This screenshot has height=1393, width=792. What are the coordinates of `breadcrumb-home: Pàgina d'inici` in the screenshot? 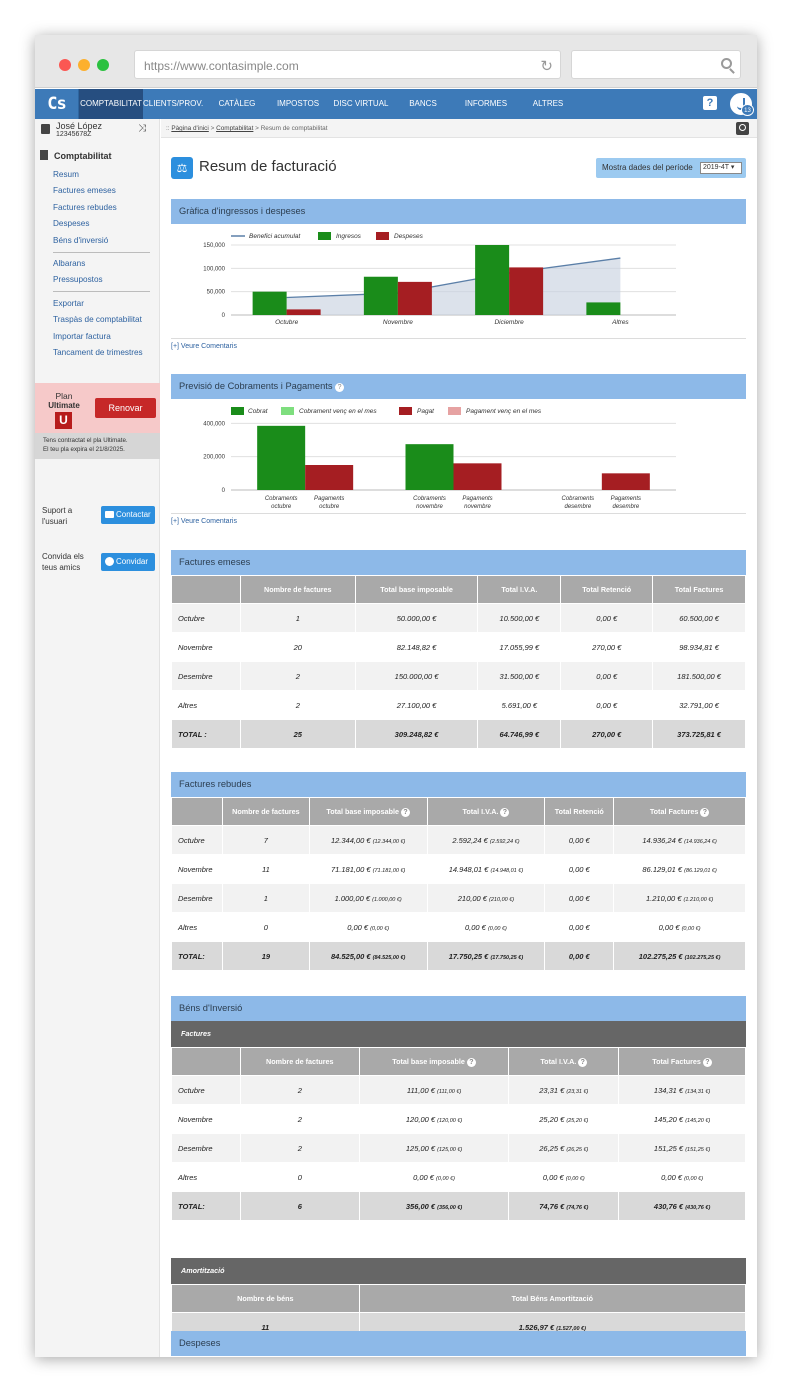 It's located at (190, 128).